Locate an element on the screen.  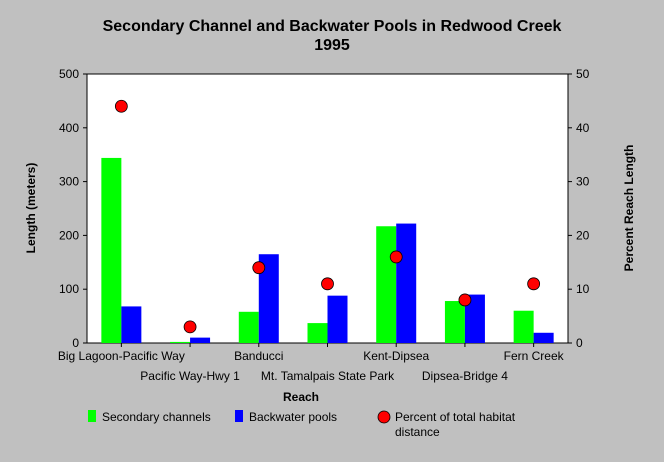
chart-subtitle: 1995 is located at coordinates (332, 45).